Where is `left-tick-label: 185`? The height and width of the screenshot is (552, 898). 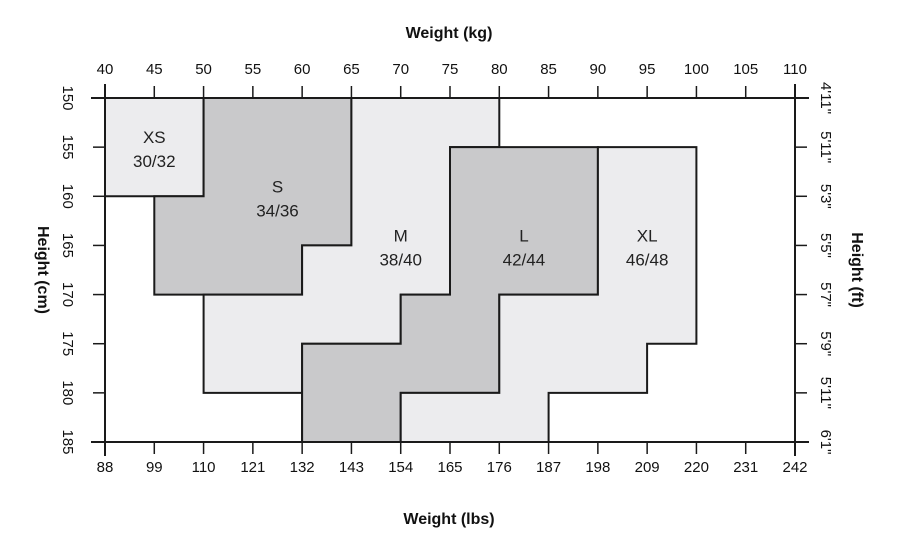
left-tick-label: 185 is located at coordinates (67, 441).